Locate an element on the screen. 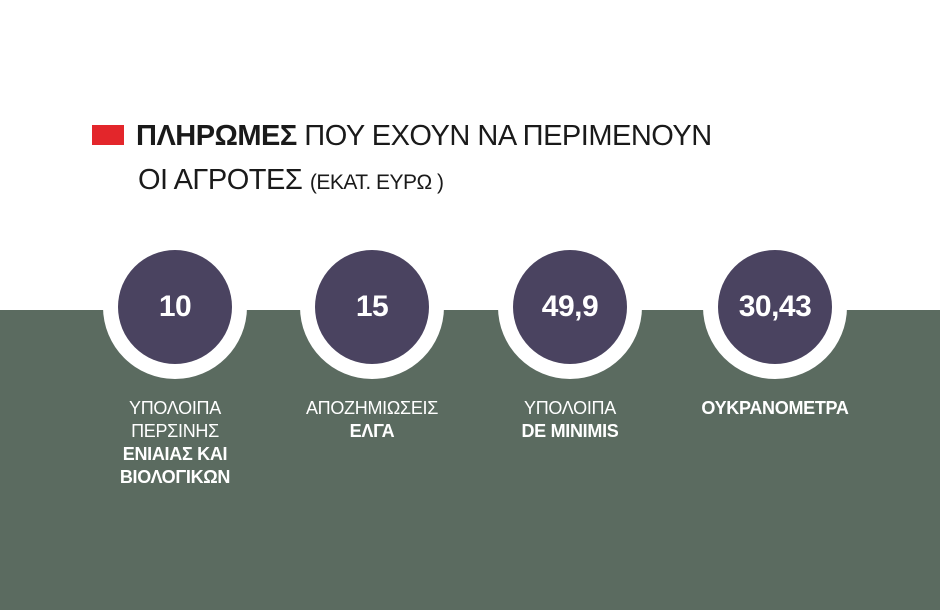  stat-label: ΟΥΚΡΑΝΟΜΕΤΡΑ is located at coordinates (775, 408).